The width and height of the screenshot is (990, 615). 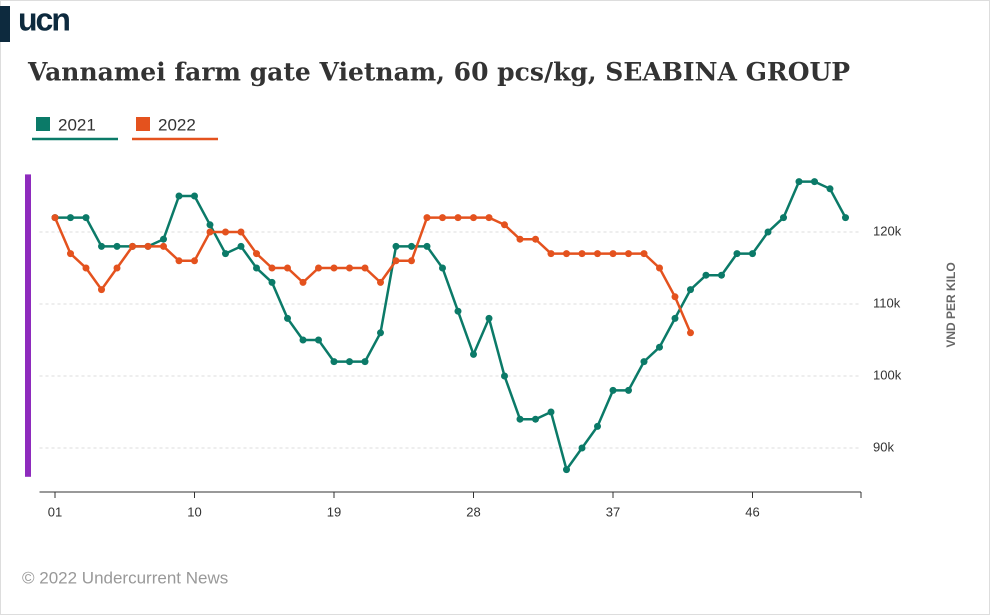 What do you see at coordinates (55, 511) in the screenshot?
I see `x-tick-label: 01` at bounding box center [55, 511].